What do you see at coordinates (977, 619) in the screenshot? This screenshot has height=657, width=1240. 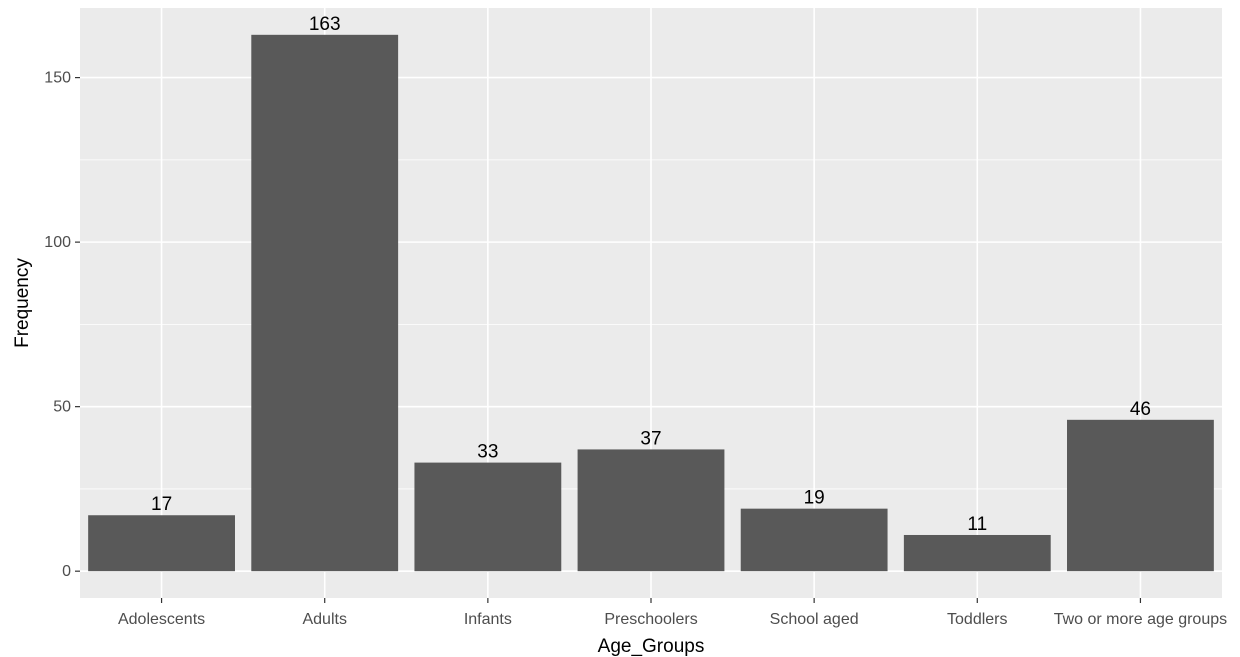 I see `x-tick-label: Toddlers` at bounding box center [977, 619].